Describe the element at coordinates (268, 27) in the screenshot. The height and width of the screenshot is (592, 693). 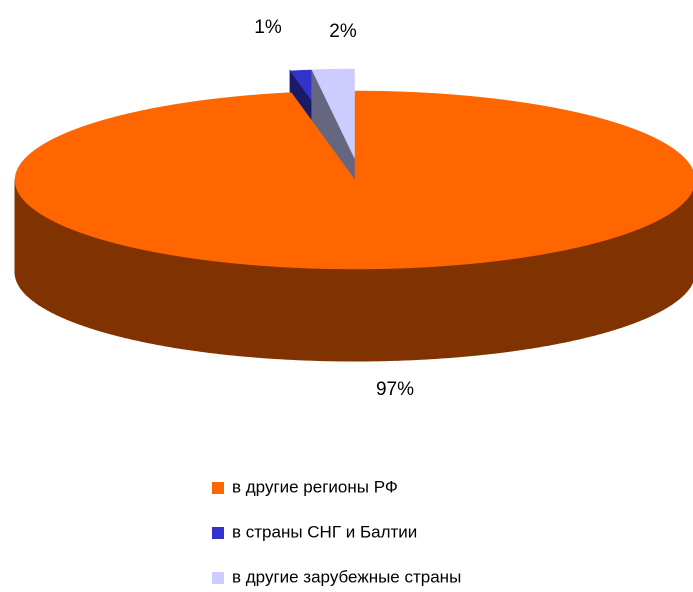
I see `data-label: 1%` at that location.